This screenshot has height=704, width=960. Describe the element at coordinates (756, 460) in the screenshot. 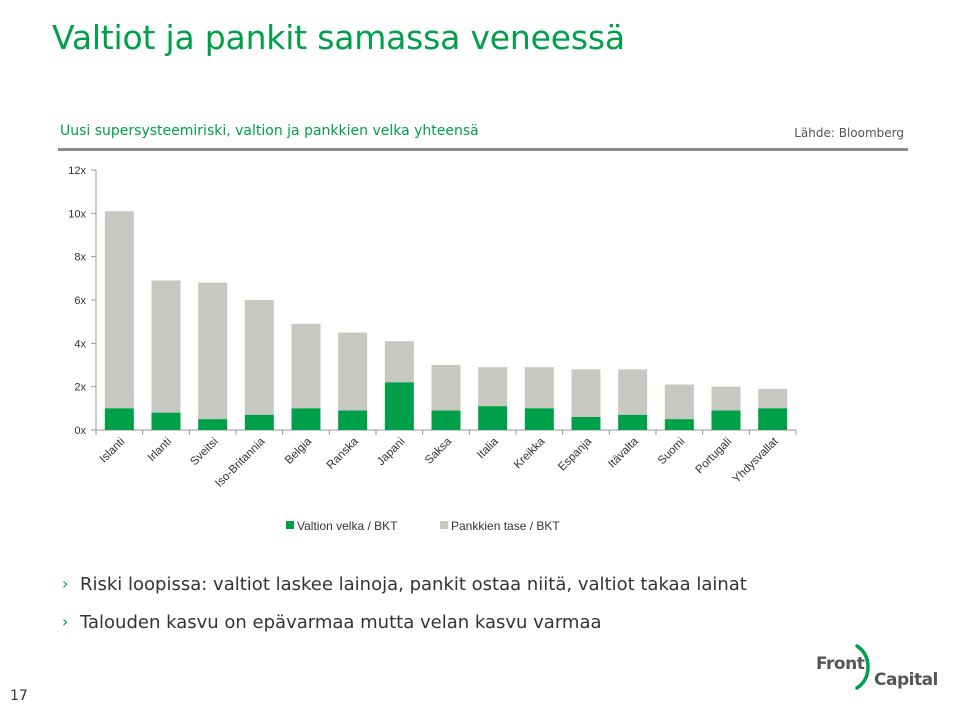

I see `x-tick-label: Yhdysvallat` at that location.